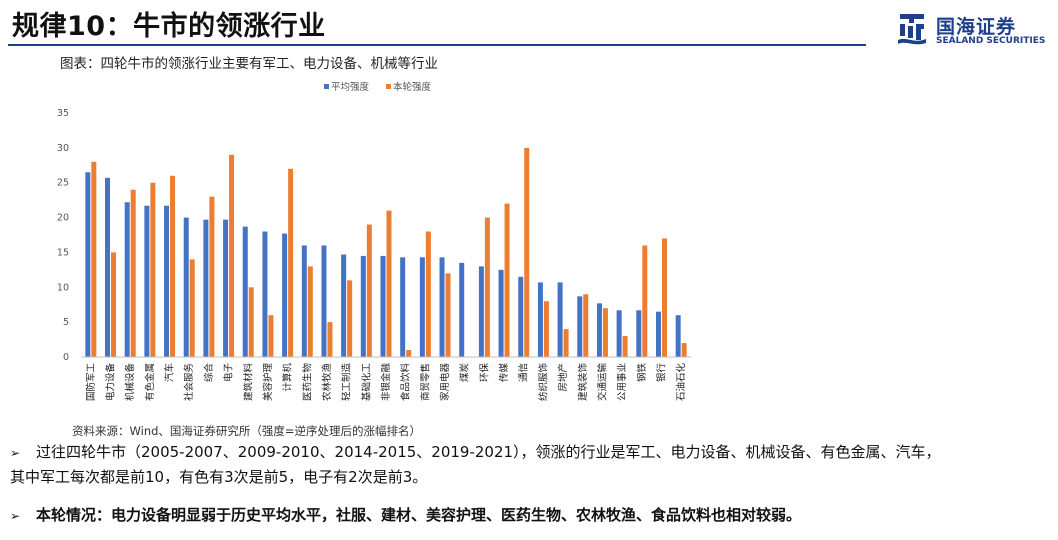 The image size is (1058, 540). Describe the element at coordinates (425, 382) in the screenshot. I see `x-tick-label: 商贸零售` at that location.